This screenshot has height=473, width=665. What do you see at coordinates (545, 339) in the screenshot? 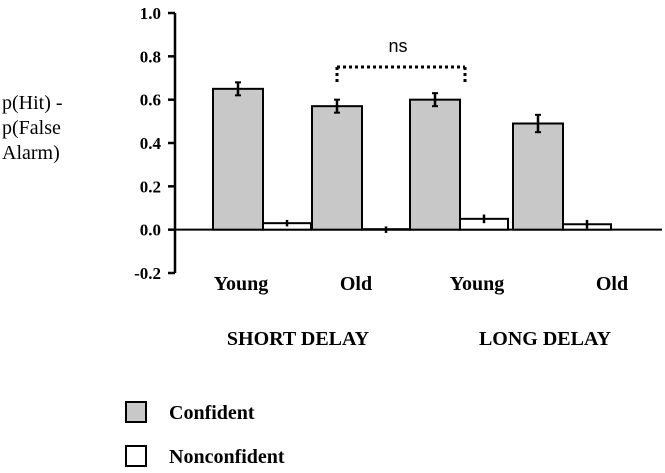
I see `x-group-label: LONG DELAY` at bounding box center [545, 339].